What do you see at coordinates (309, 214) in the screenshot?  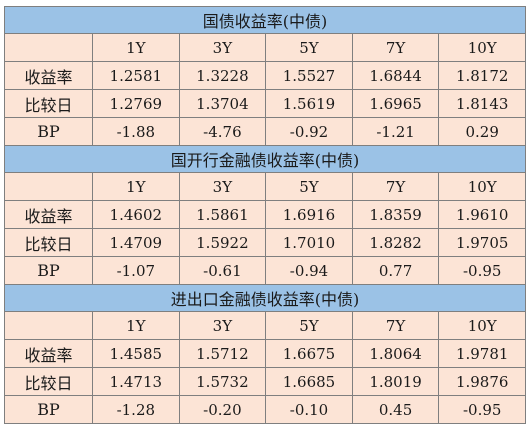 I see `table-cell: 1.6916` at bounding box center [309, 214].